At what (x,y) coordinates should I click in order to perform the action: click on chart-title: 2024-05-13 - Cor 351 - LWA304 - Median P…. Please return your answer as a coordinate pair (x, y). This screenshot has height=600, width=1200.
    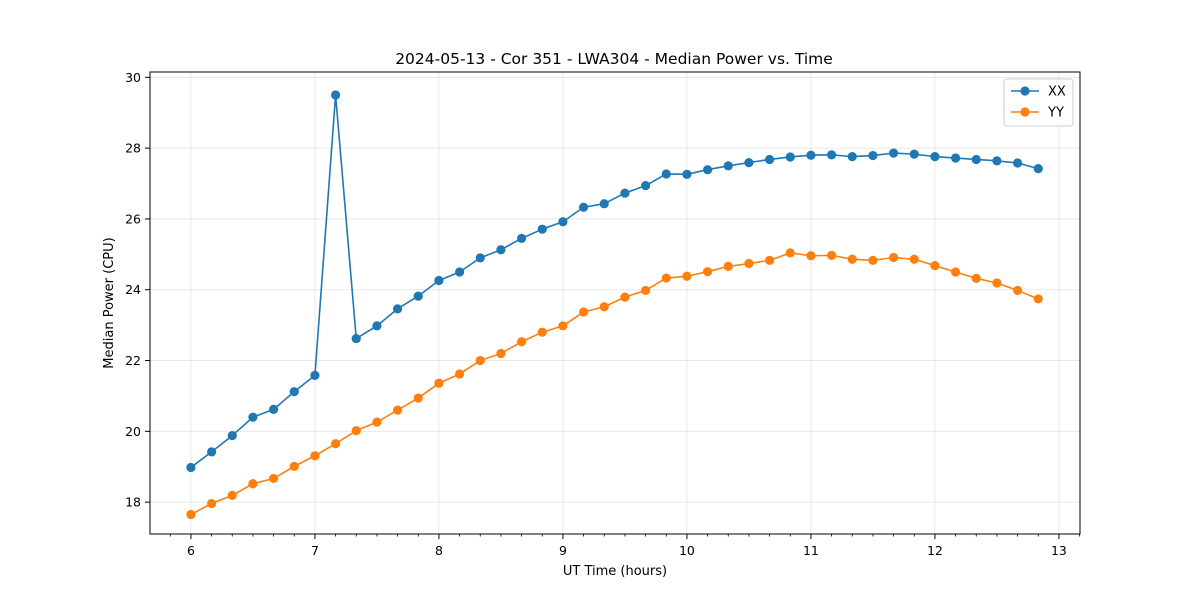
    Looking at the image, I should click on (614, 59).